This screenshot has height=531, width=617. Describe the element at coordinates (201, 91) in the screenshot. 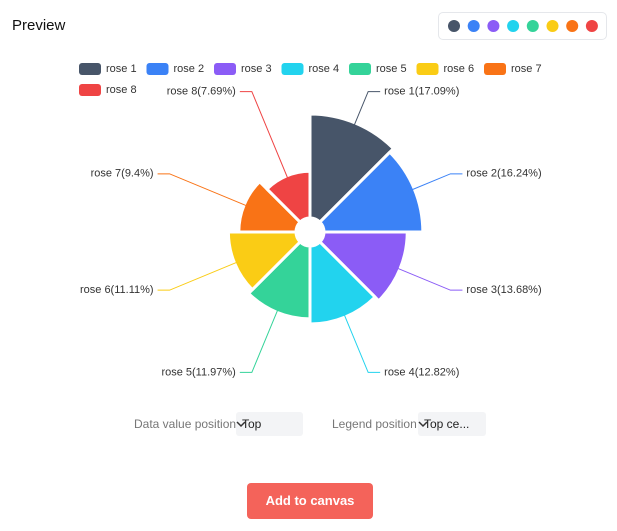

I see `data-label: rose 8(7.69%)` at that location.